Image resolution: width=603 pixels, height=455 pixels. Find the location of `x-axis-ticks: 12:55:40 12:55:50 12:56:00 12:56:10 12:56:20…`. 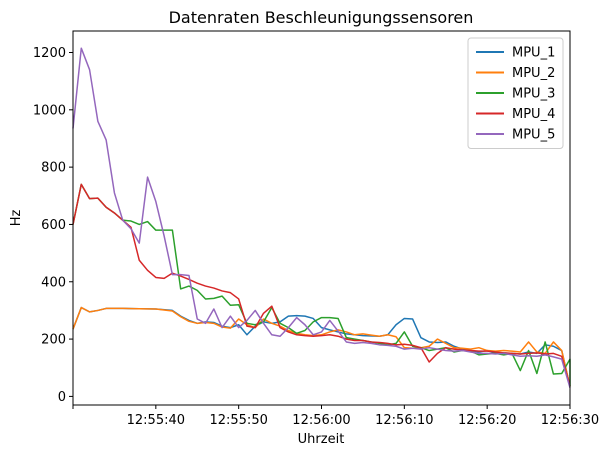

x-axis-ticks: 12:55:40 12:55:50 12:56:00 12:56:10 12:56:20… is located at coordinates (335, 416).